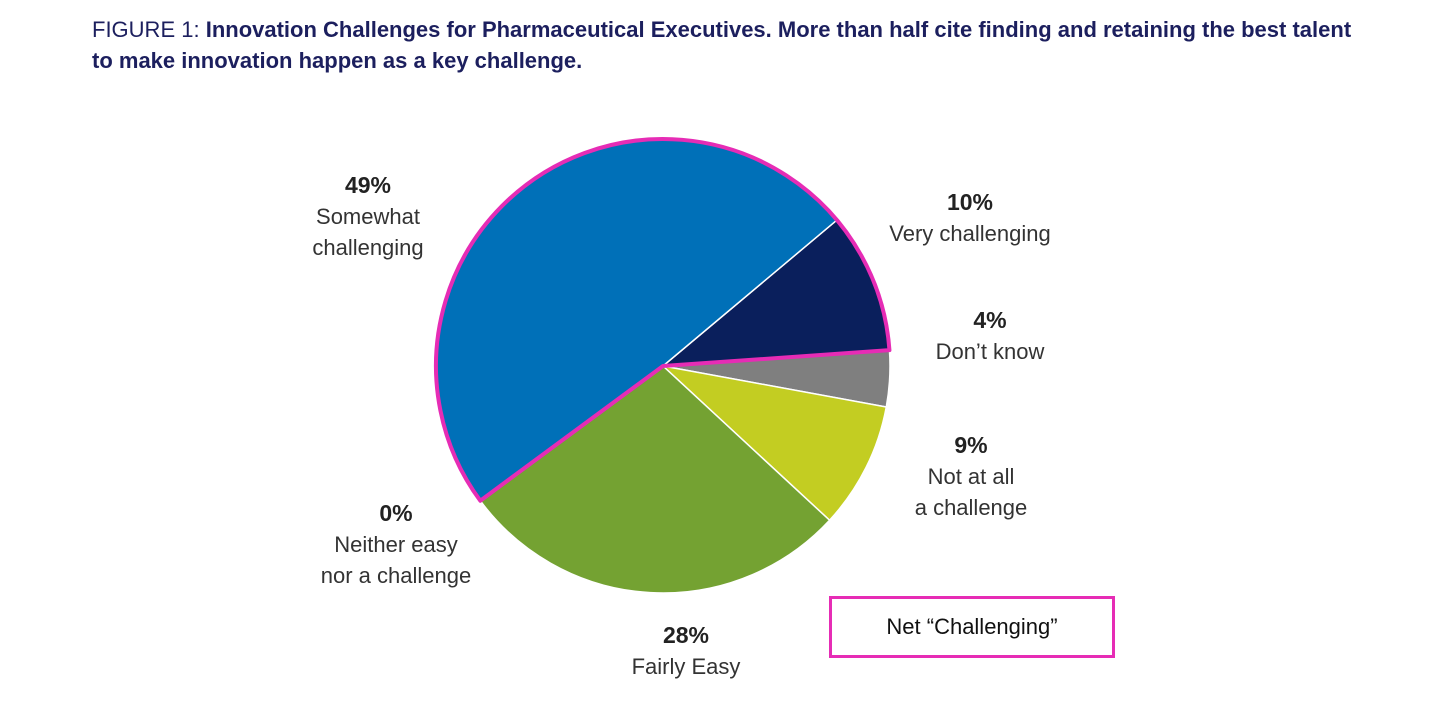 The height and width of the screenshot is (720, 1440). I want to click on label-fairly-easy: 28% Fairly Easy, so click(686, 651).